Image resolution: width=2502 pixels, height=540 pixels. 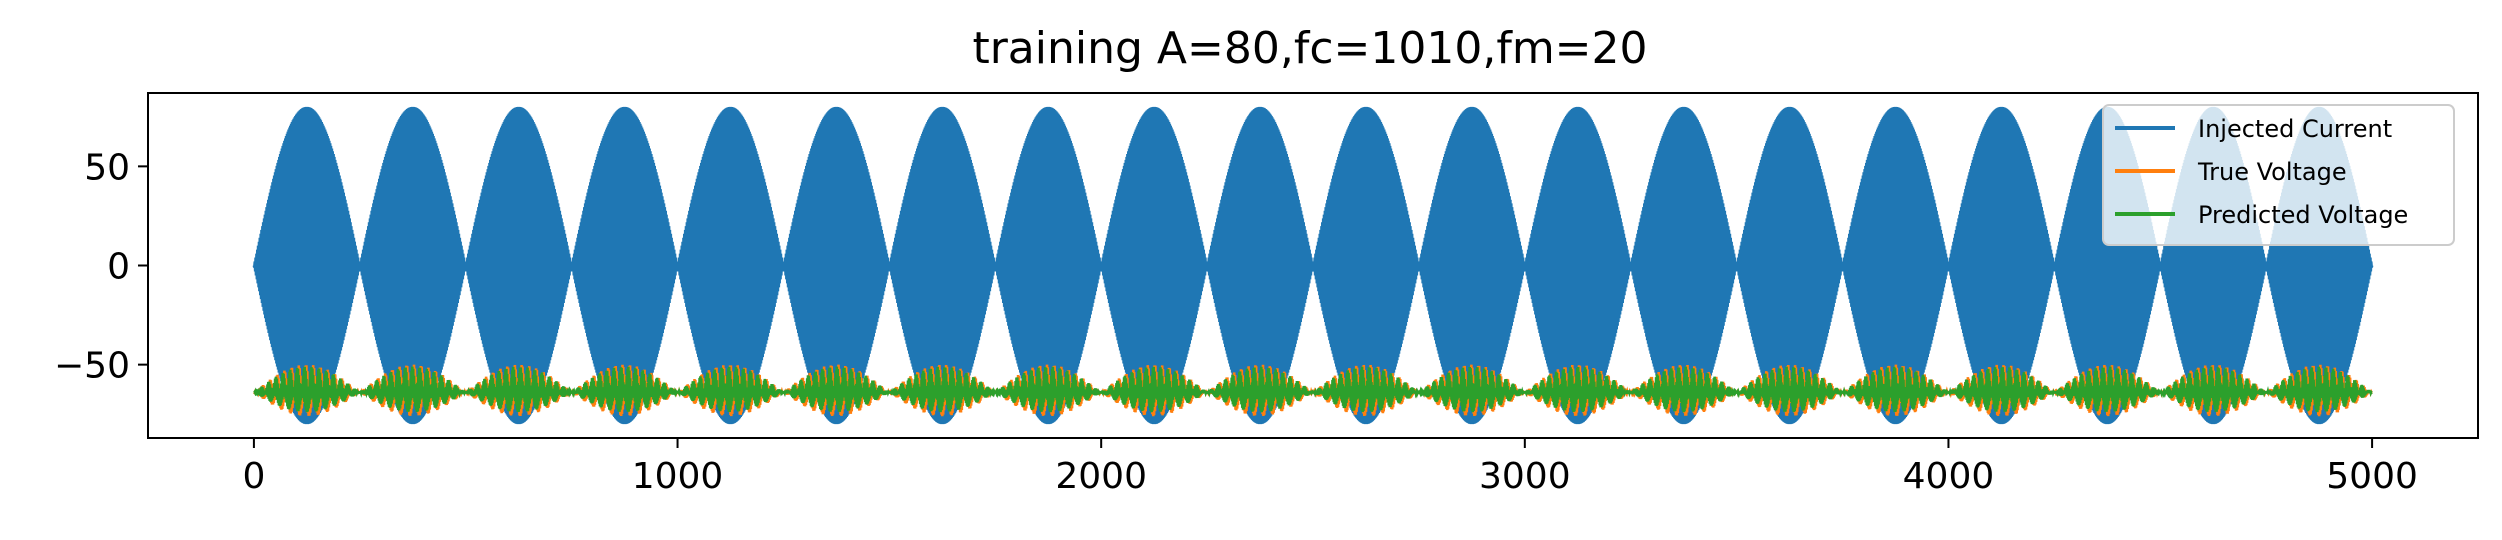 I want to click on y-tick-label: −50, so click(x=92, y=366).